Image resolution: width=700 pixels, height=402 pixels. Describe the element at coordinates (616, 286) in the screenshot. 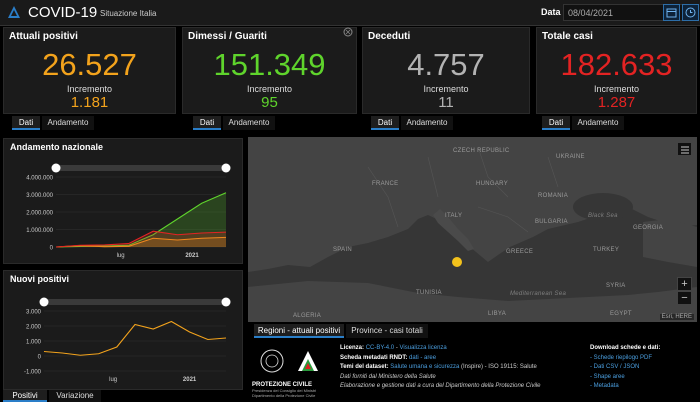

I see `map-label-country: SYRIA` at that location.